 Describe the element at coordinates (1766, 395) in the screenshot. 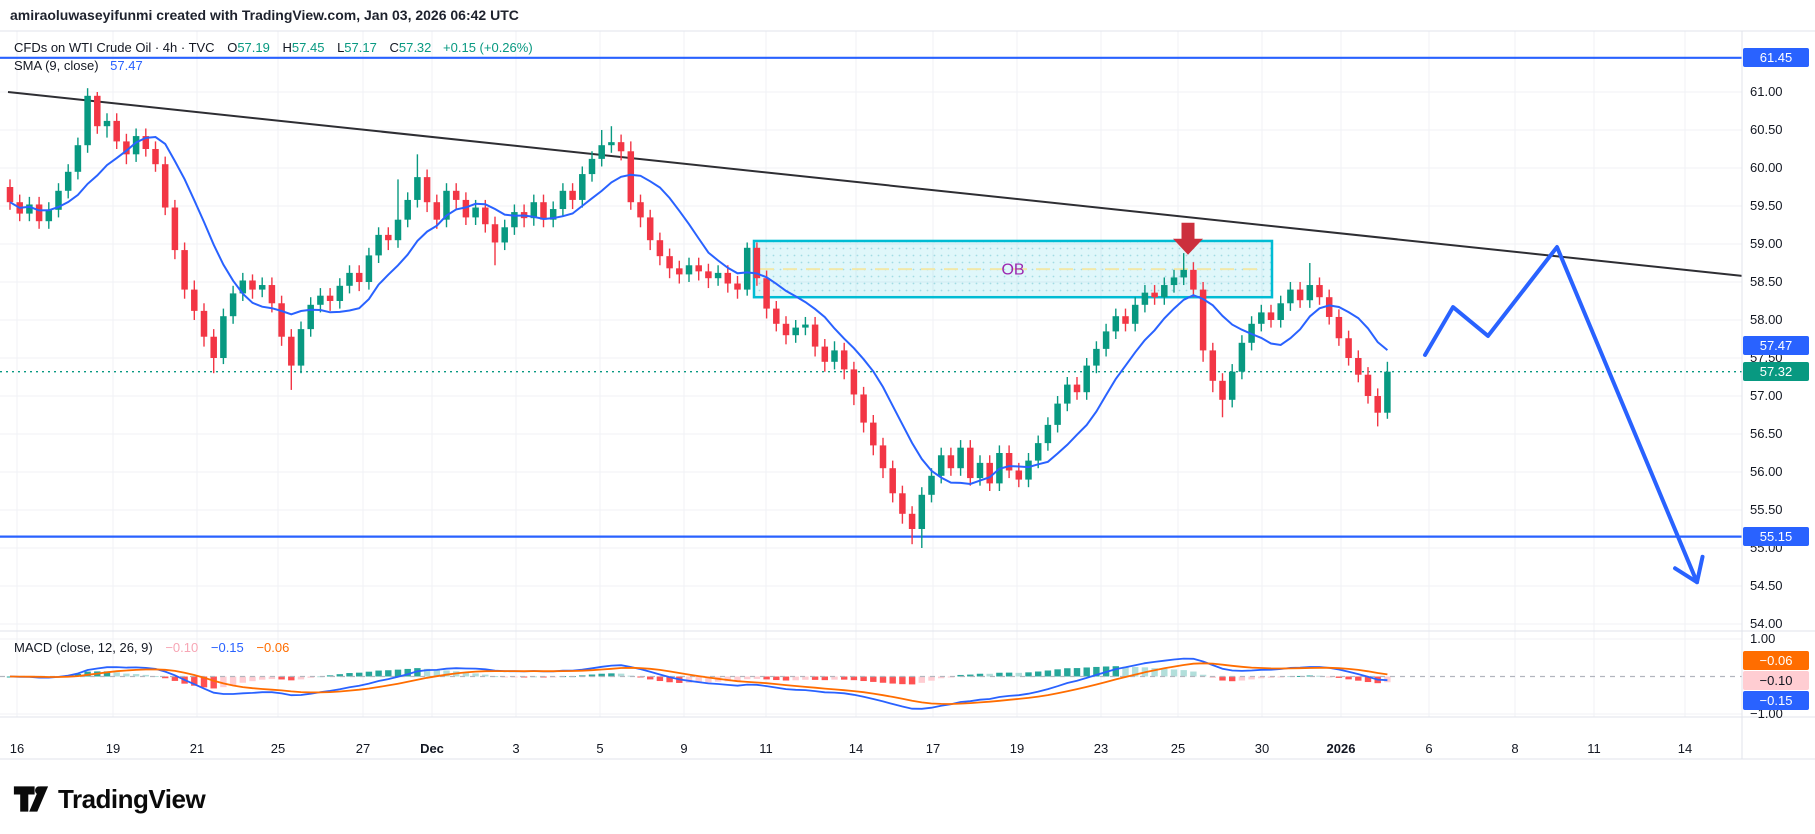

I see `price-tick-label: 57.00` at that location.